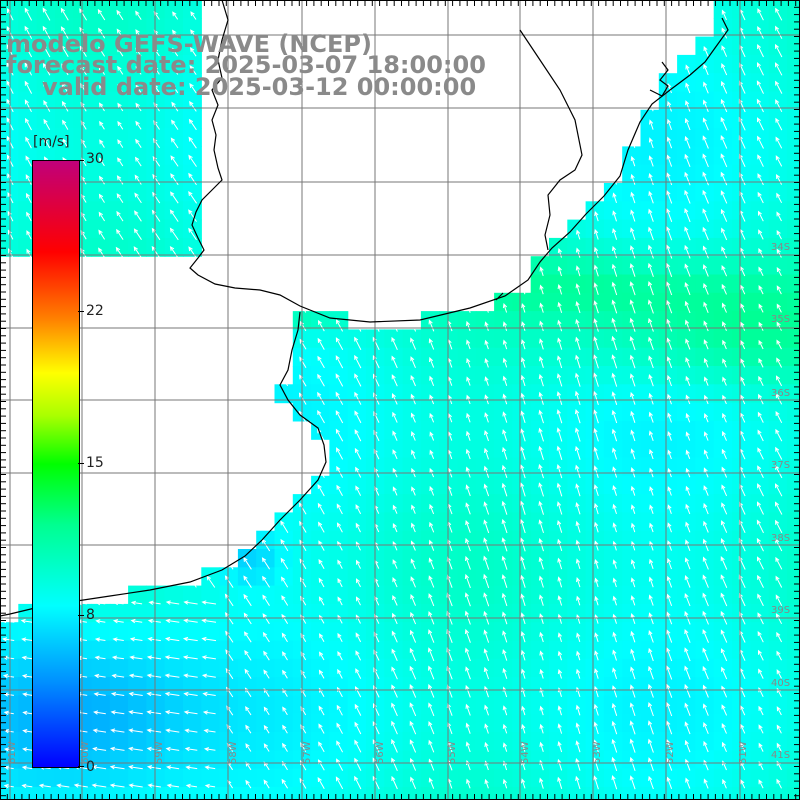 The width and height of the screenshot is (800, 800). I want to click on lat-label: 38S, so click(780, 538).